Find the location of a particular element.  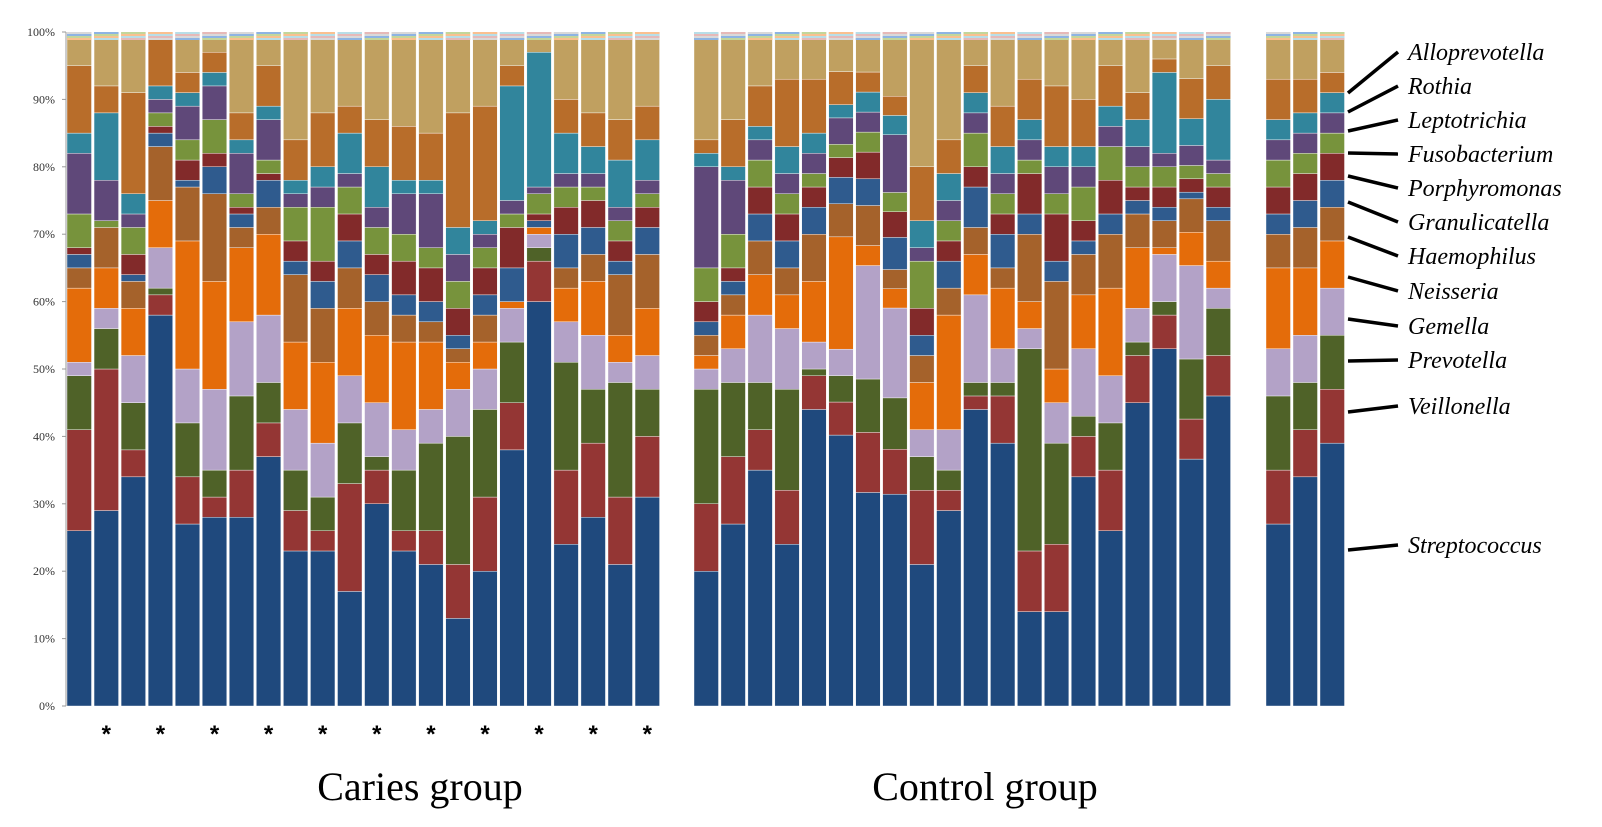

y-axis: 0% 10% 20% 30% 40% 50% 60% 70% 80% 90% 100% is located at coordinates (47, 369).